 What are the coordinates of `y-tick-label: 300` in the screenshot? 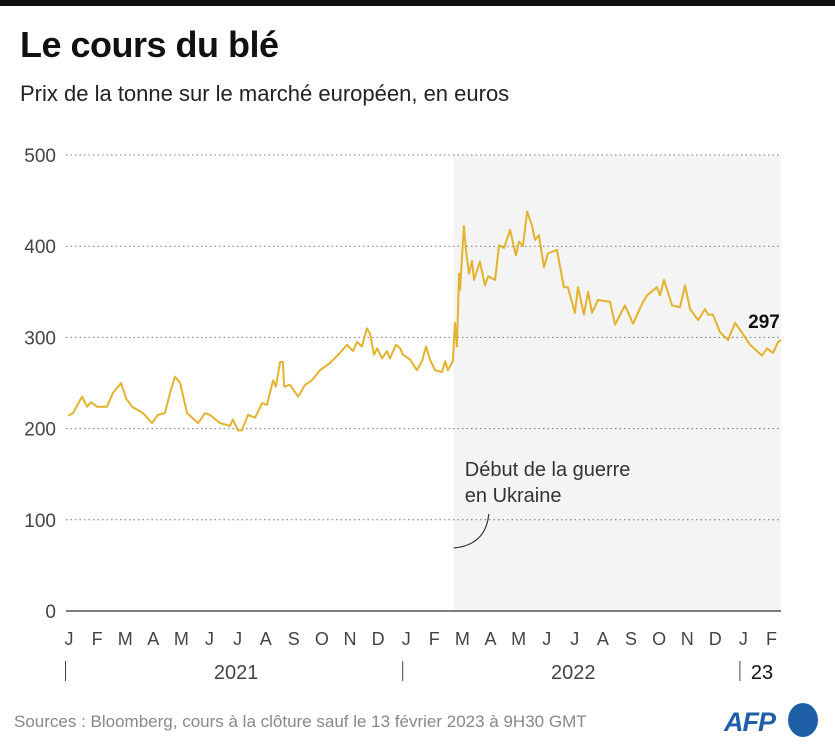 It's located at (40, 338).